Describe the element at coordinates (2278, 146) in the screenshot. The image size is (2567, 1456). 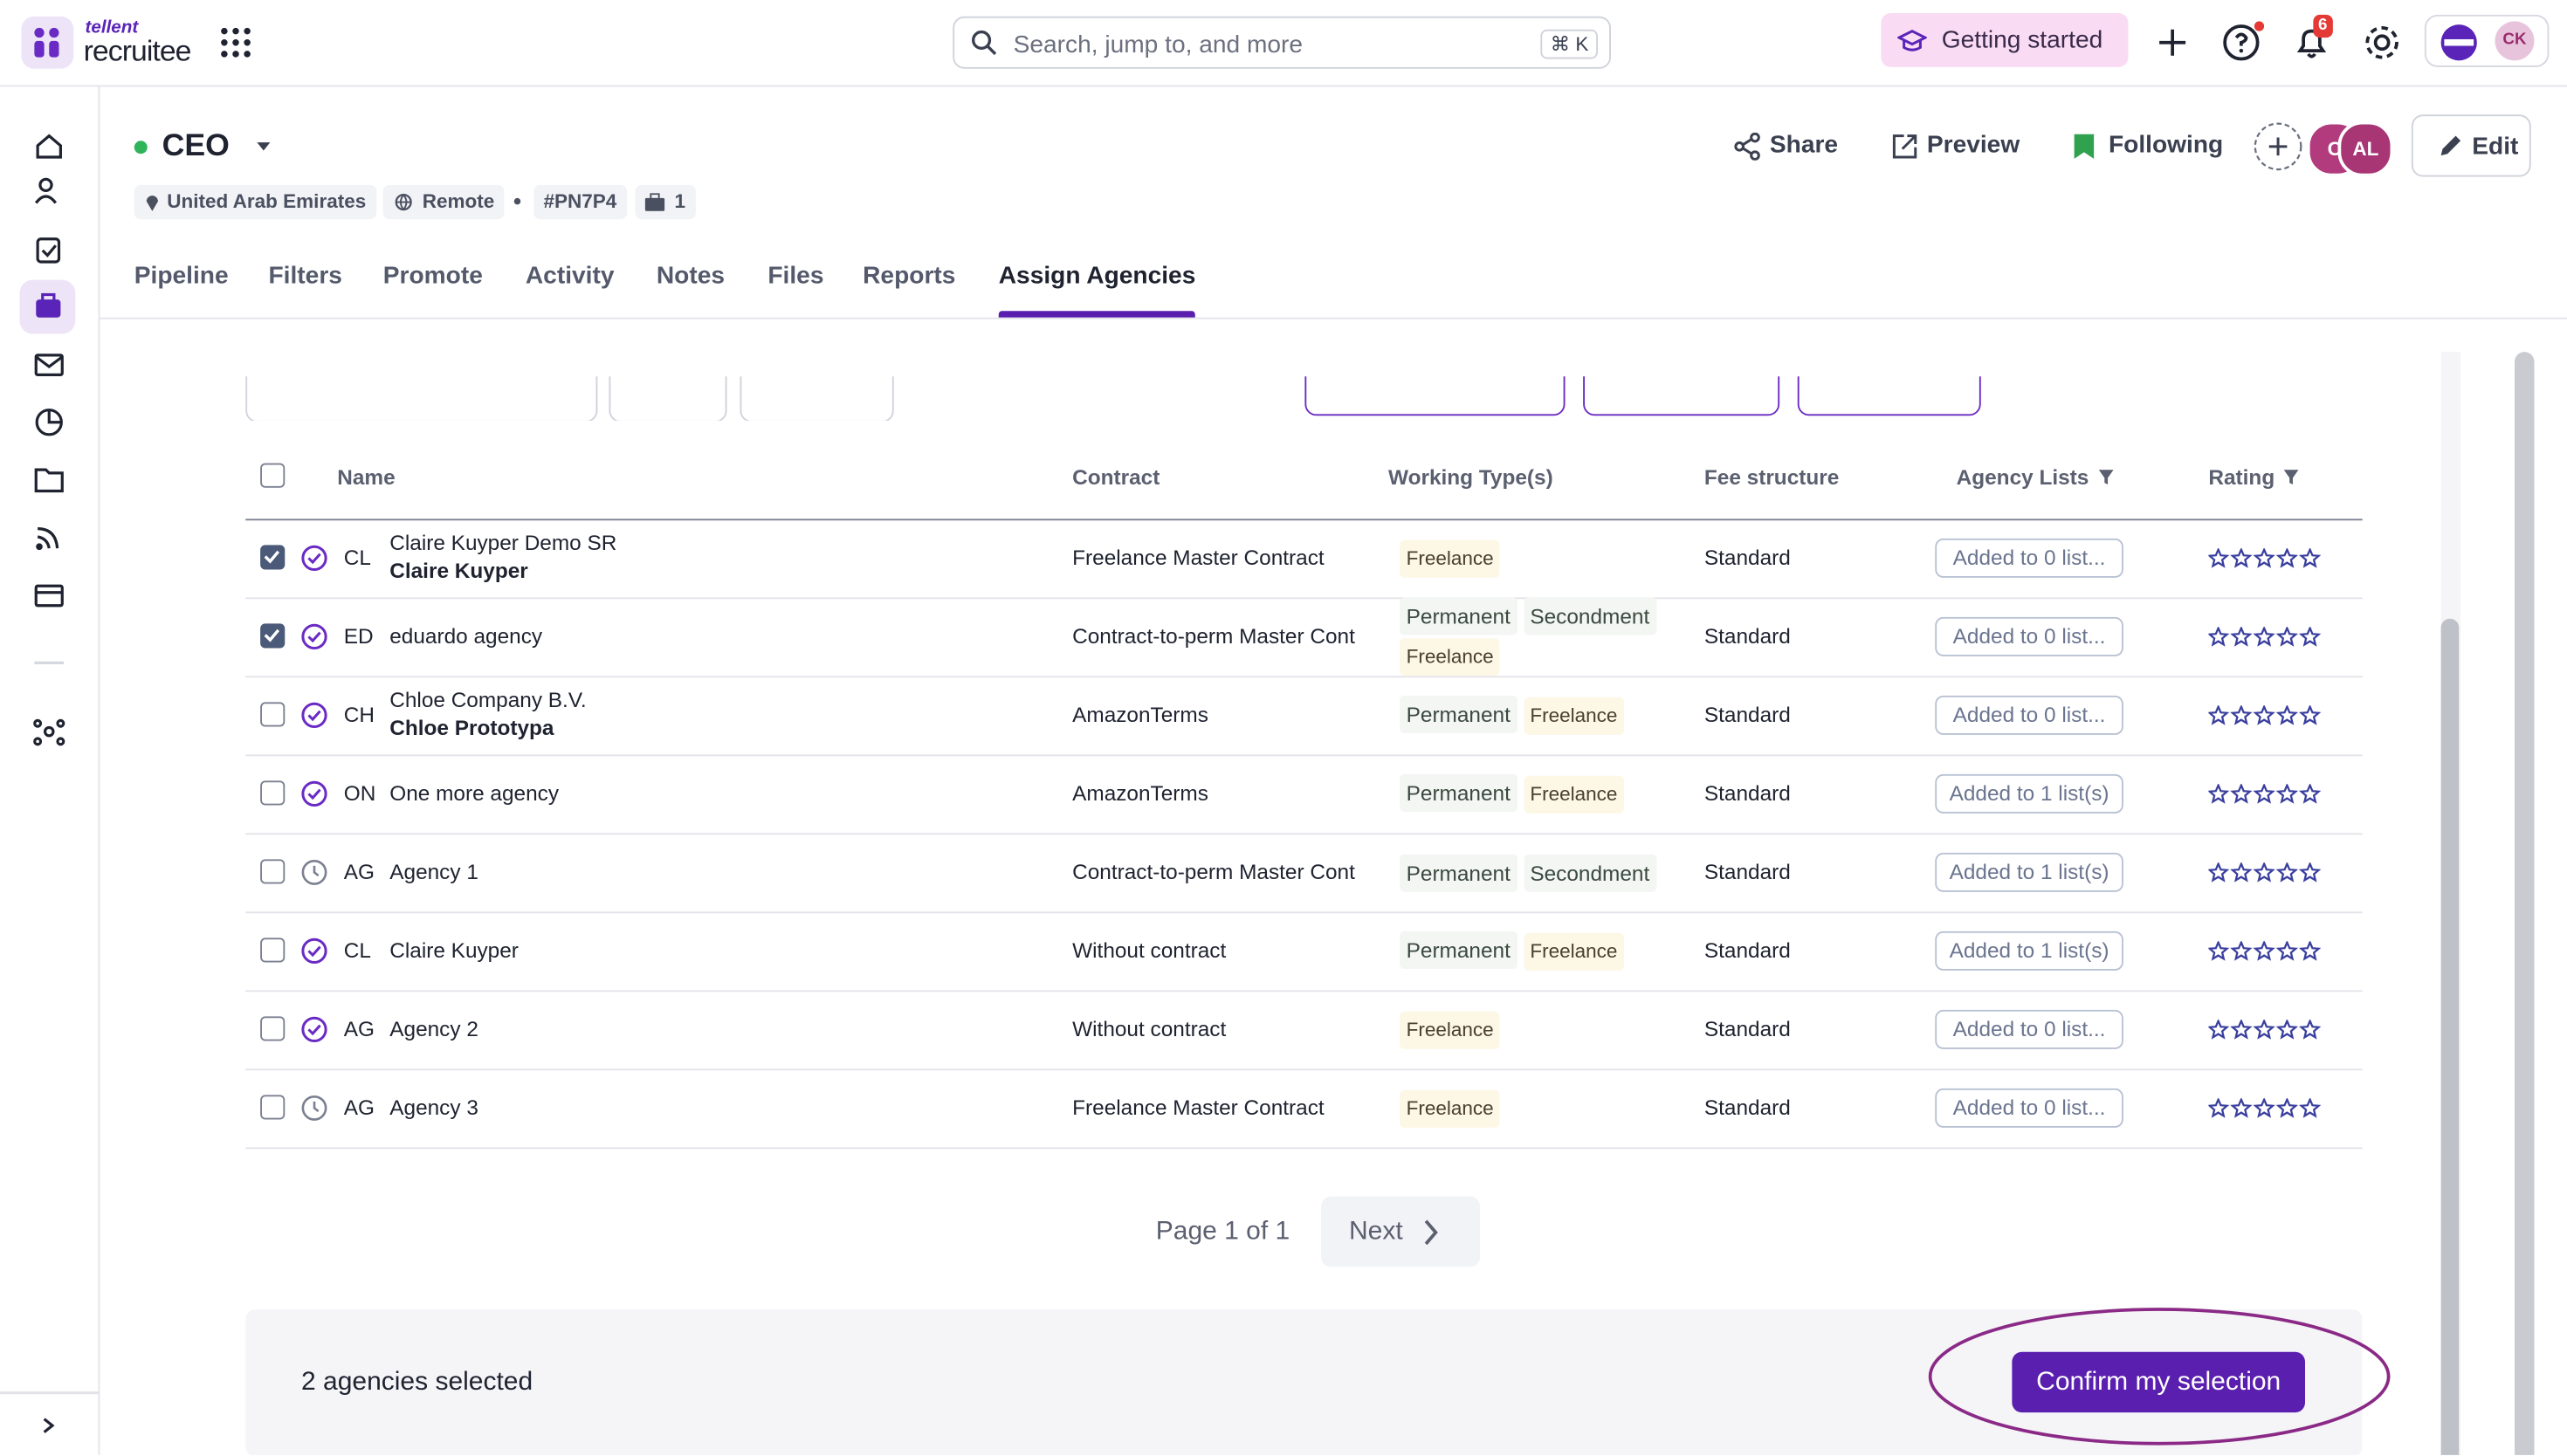
I see `add-follower` at that location.